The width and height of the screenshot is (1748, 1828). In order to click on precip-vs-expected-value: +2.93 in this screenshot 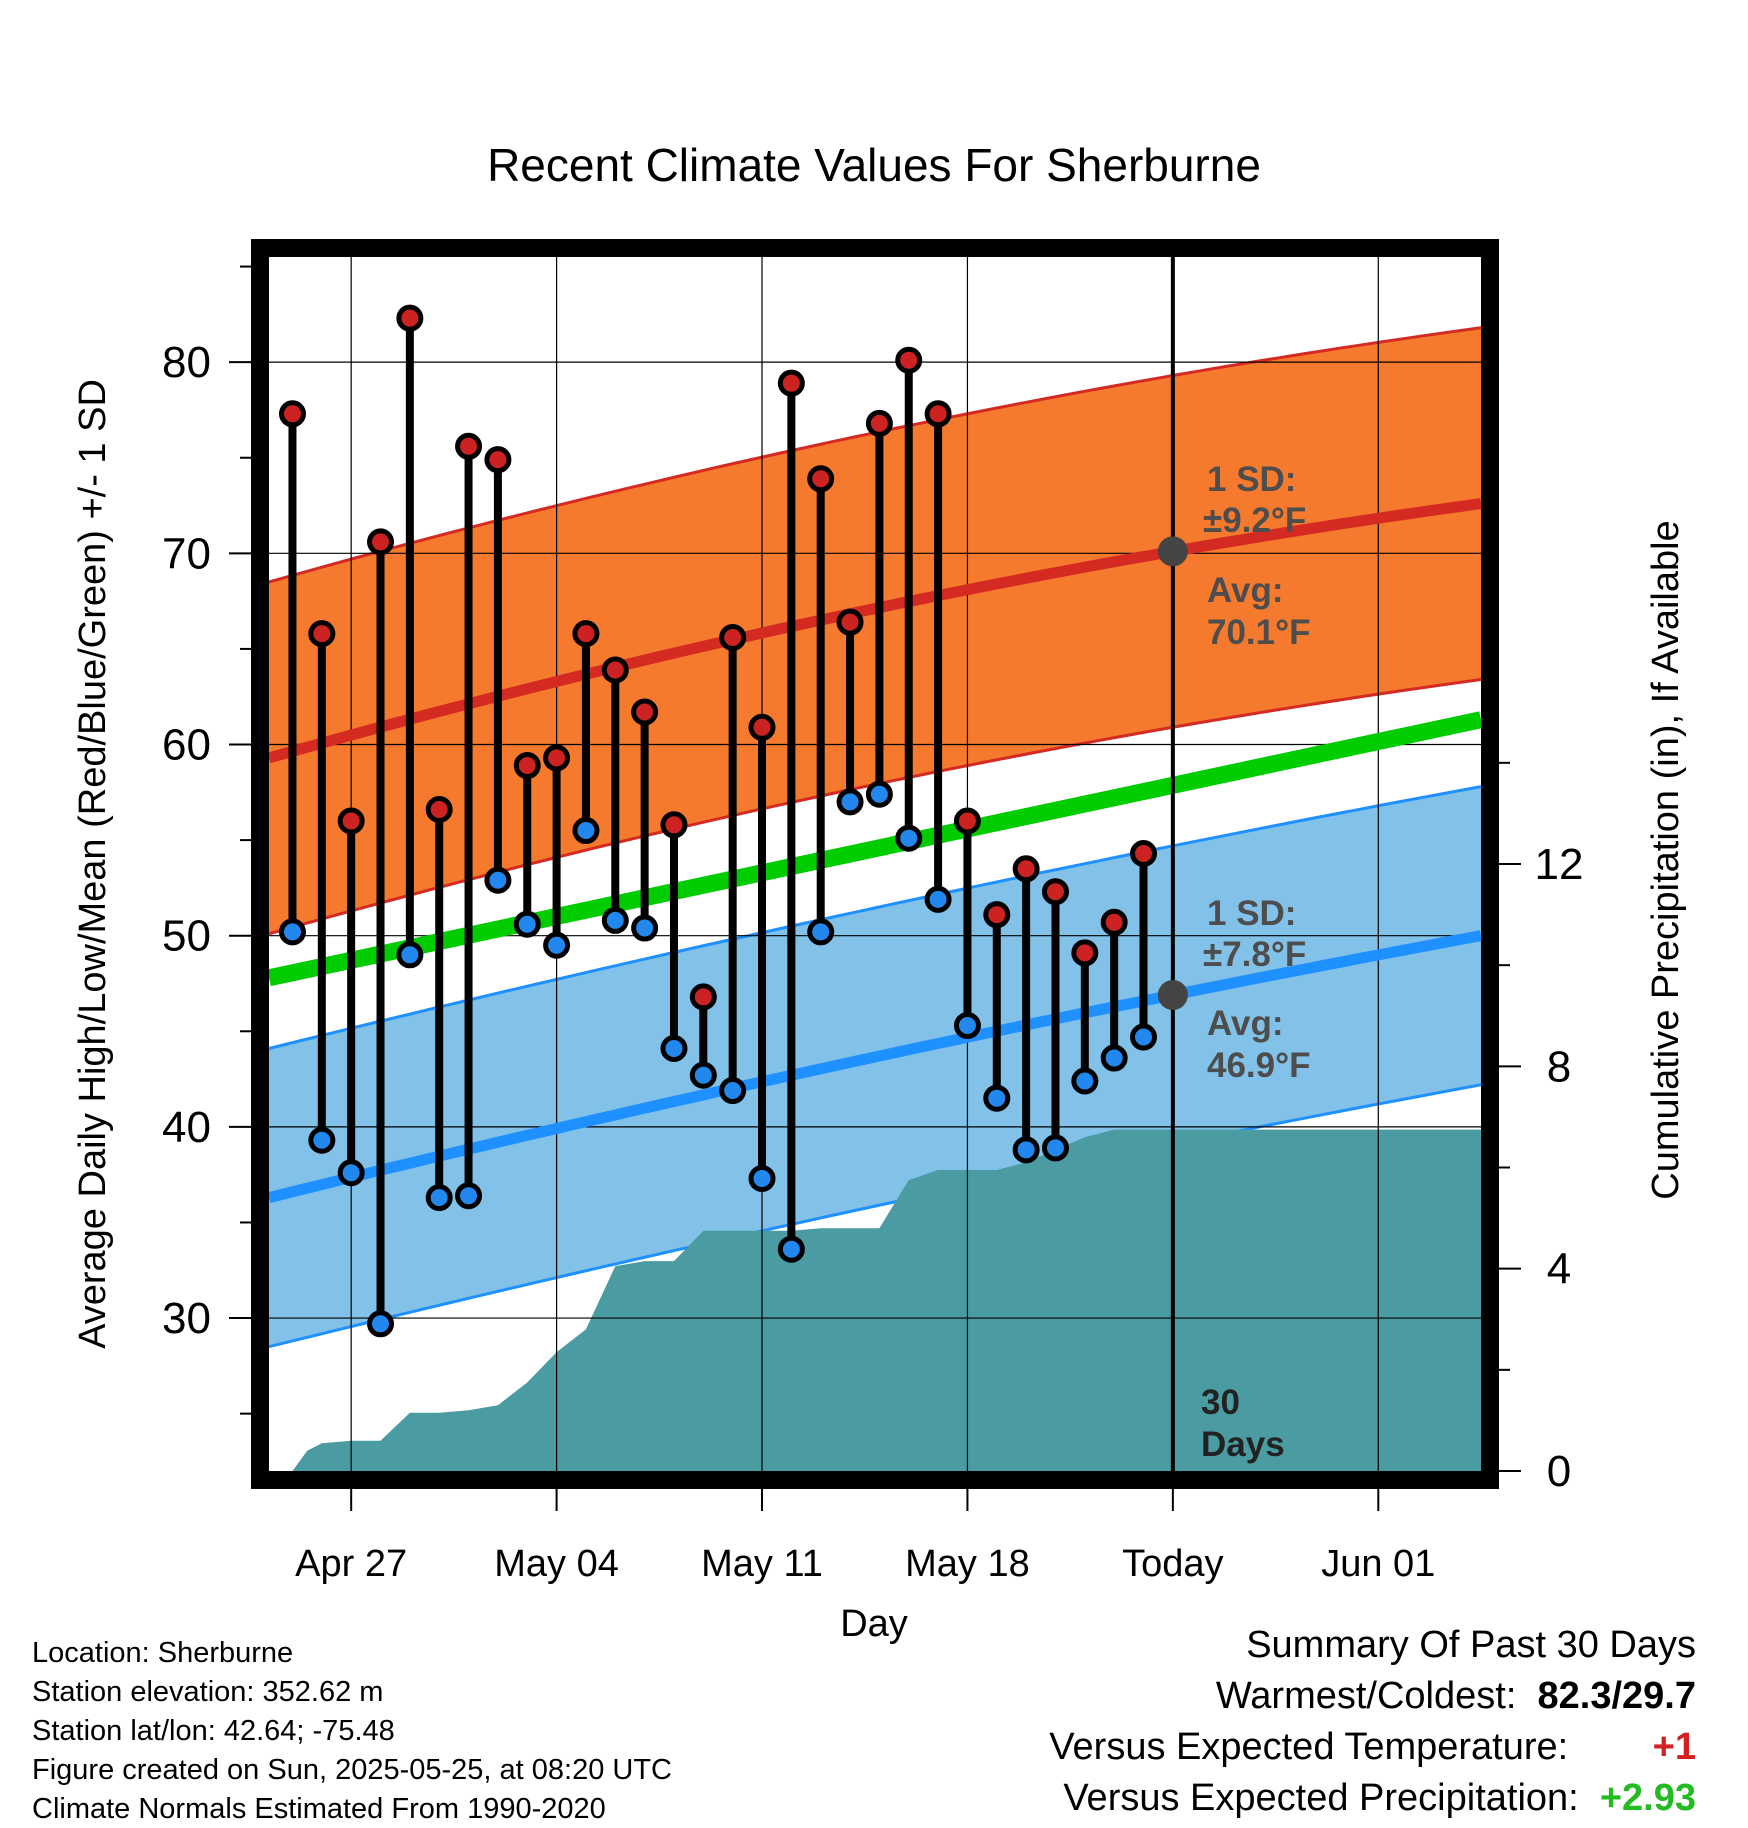, I will do `click(1647, 1798)`.